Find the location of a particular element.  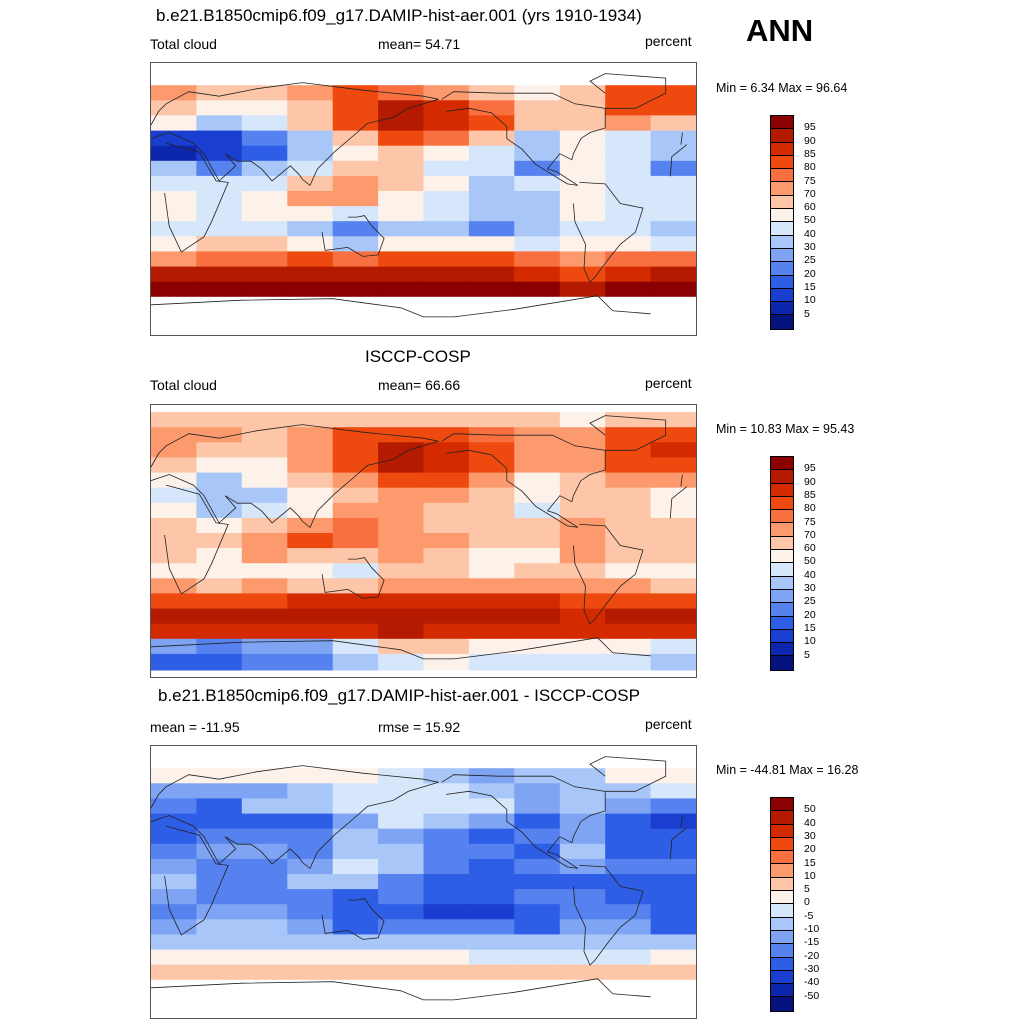

panel3-map-canvas is located at coordinates (423, 882).